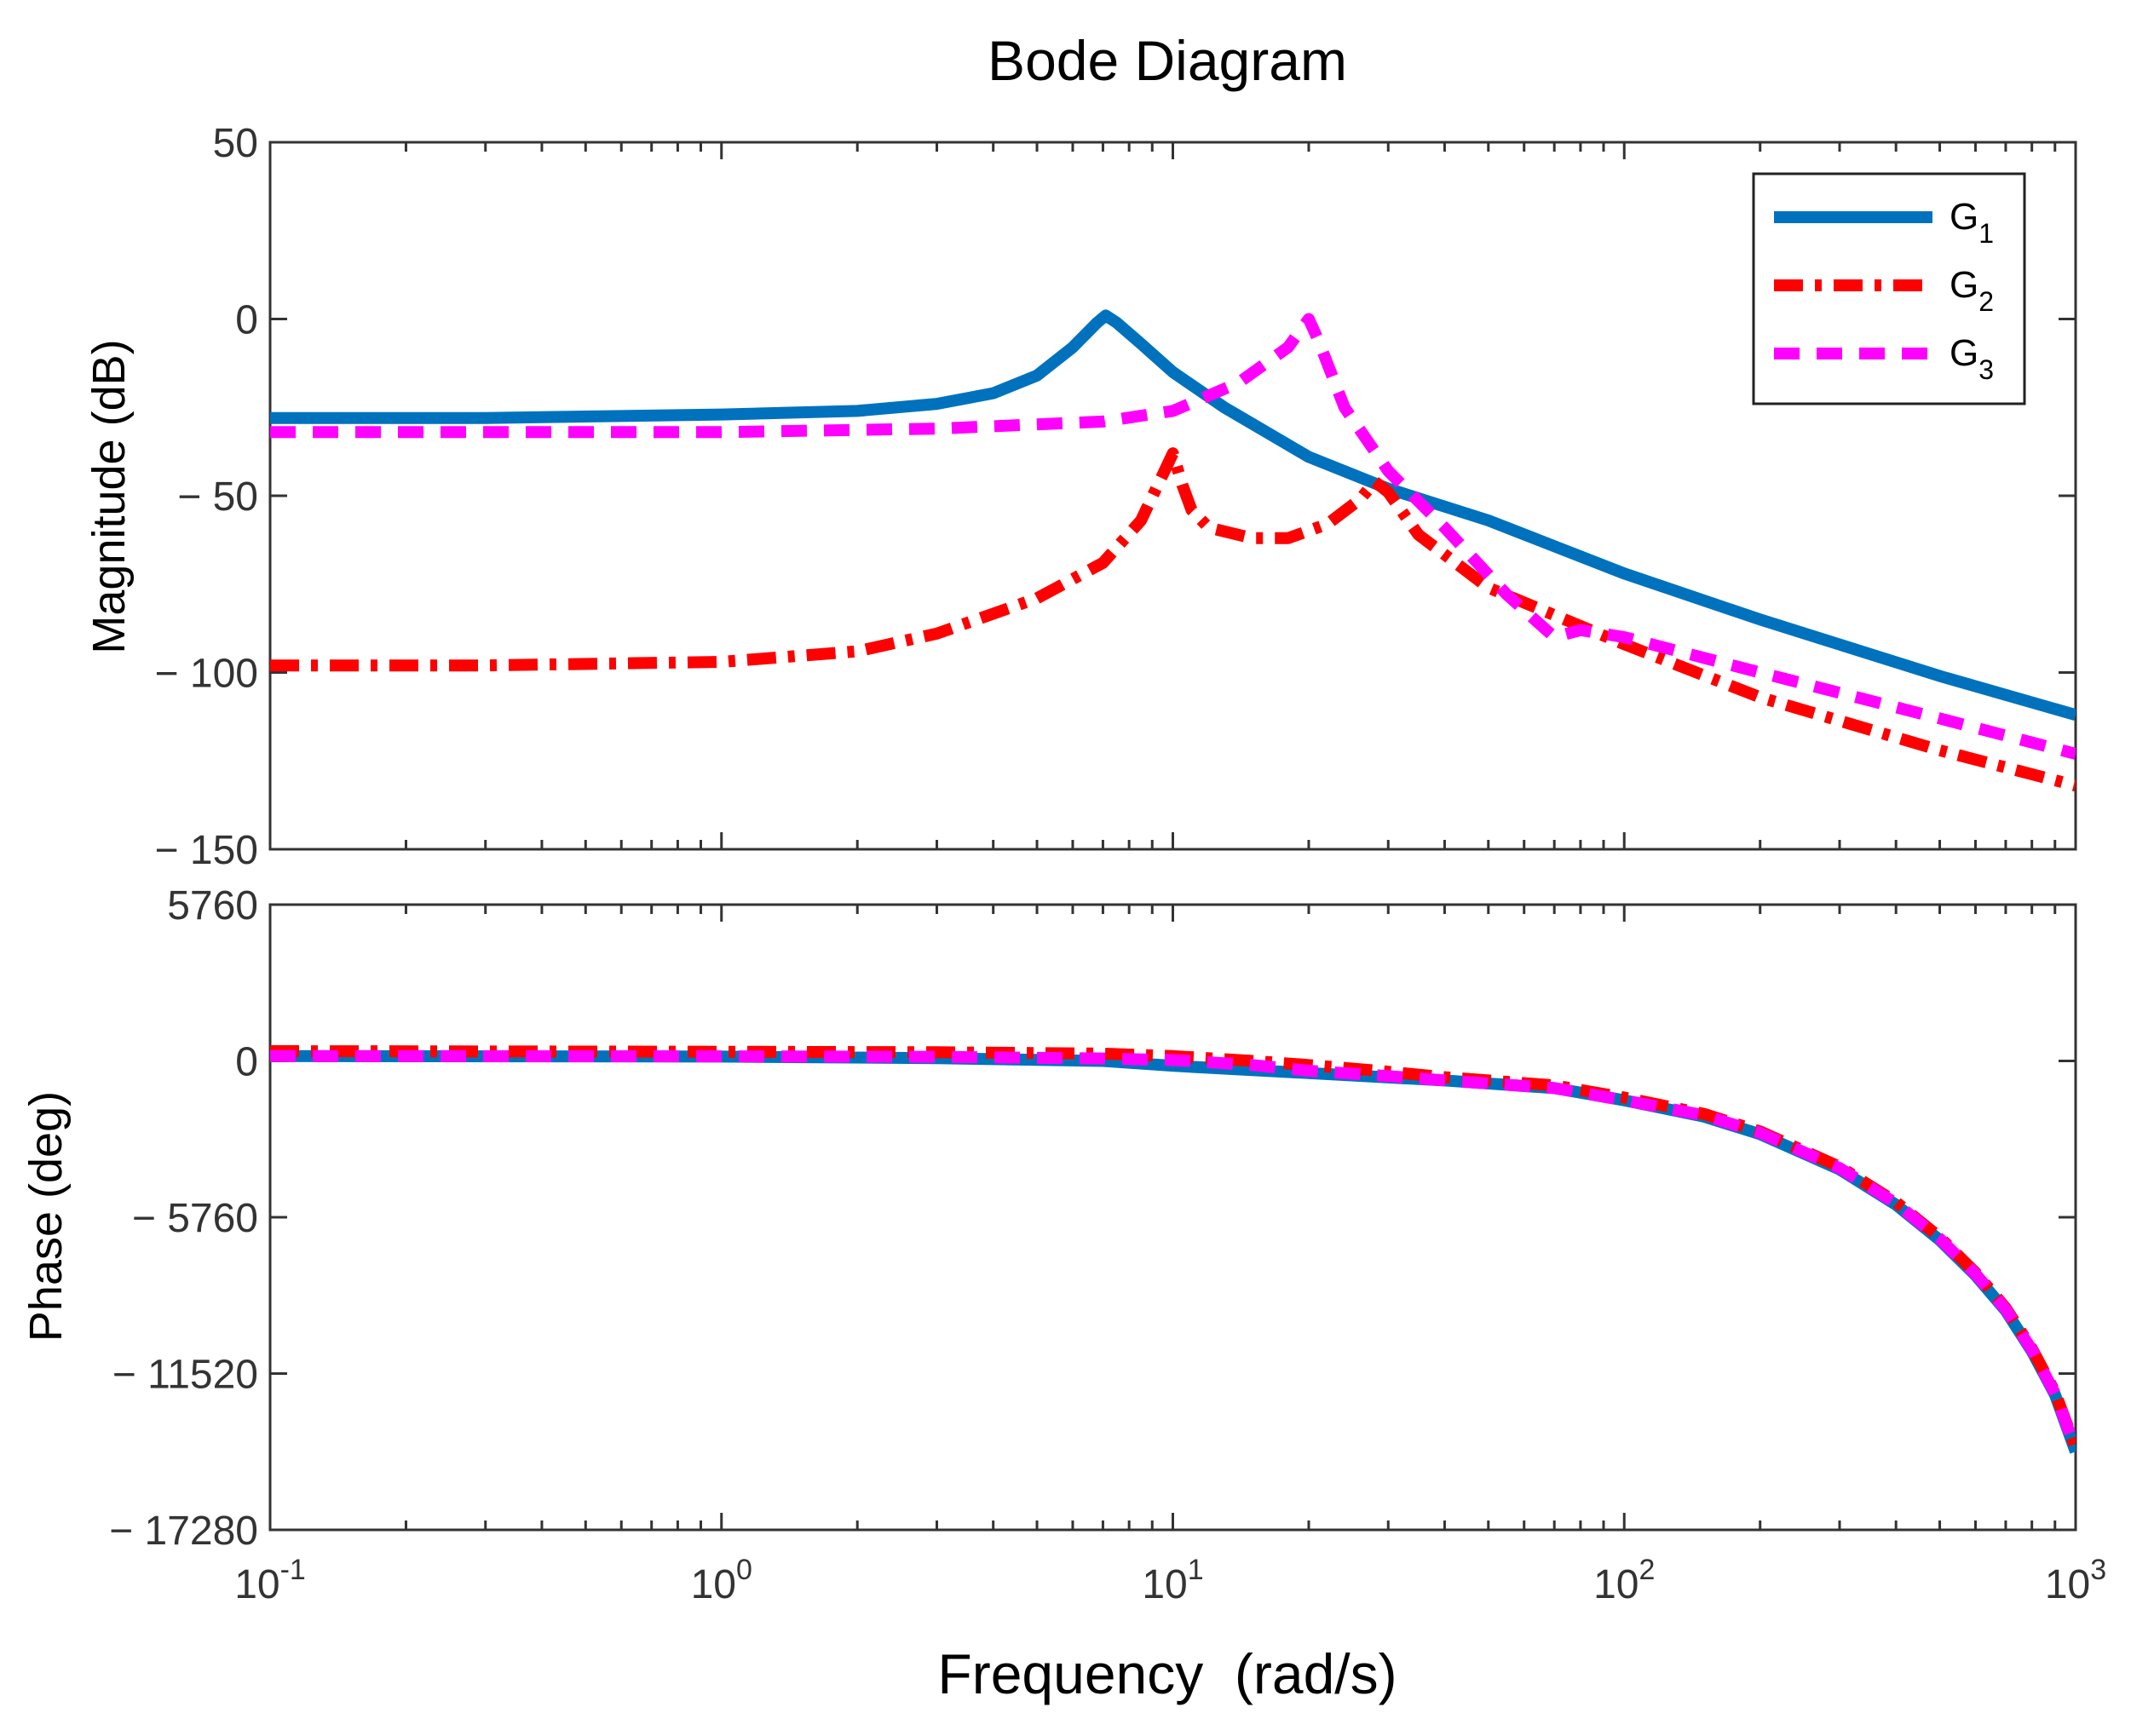 Image resolution: width=2131 pixels, height=1736 pixels. I want to click on legend-label-g1: G1, so click(1972, 222).